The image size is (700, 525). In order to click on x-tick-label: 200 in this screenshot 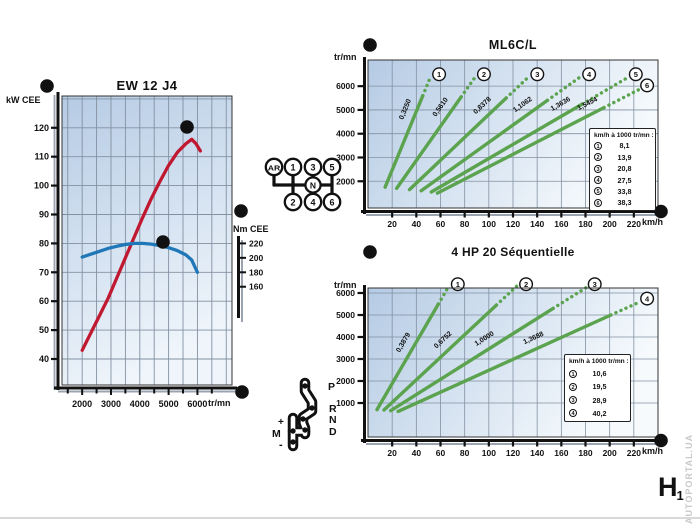, I will do `click(610, 453)`.